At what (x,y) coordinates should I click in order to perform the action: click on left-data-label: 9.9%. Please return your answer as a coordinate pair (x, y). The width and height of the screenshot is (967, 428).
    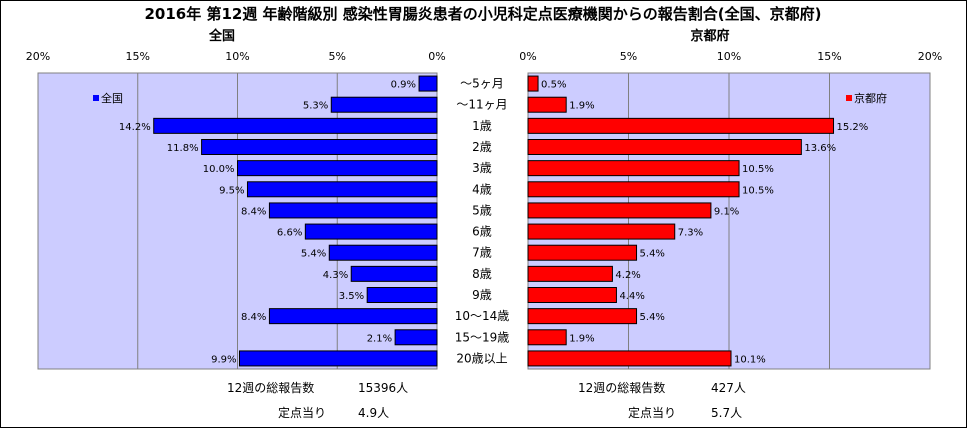
    Looking at the image, I should click on (223, 359).